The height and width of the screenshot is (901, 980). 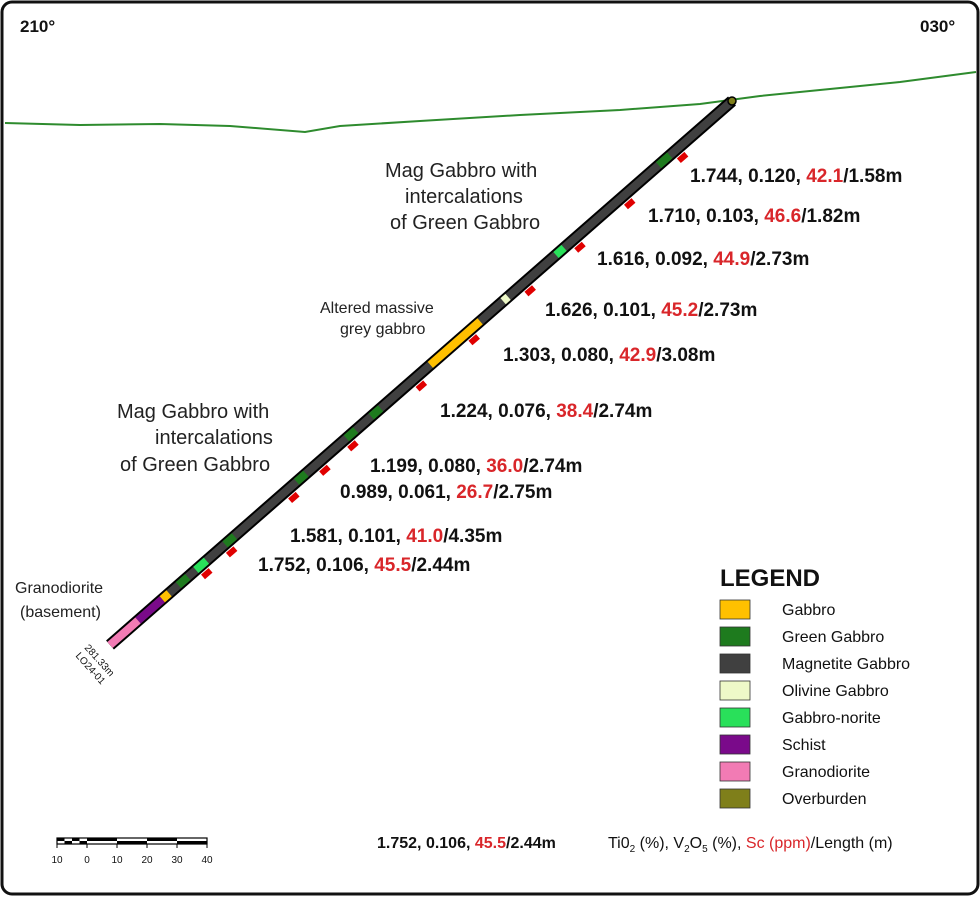 What do you see at coordinates (372, 536) in the screenshot?
I see `intercept-v: 0.101` at bounding box center [372, 536].